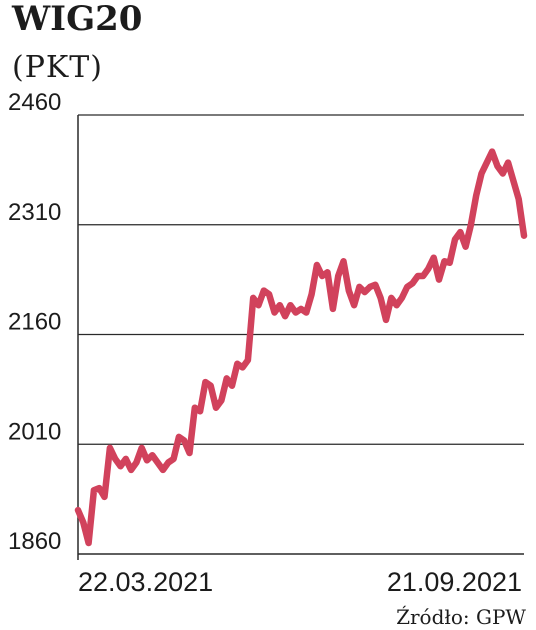 This screenshot has width=536, height=630. Describe the element at coordinates (34, 541) in the screenshot. I see `y-tick-label: 1860` at that location.